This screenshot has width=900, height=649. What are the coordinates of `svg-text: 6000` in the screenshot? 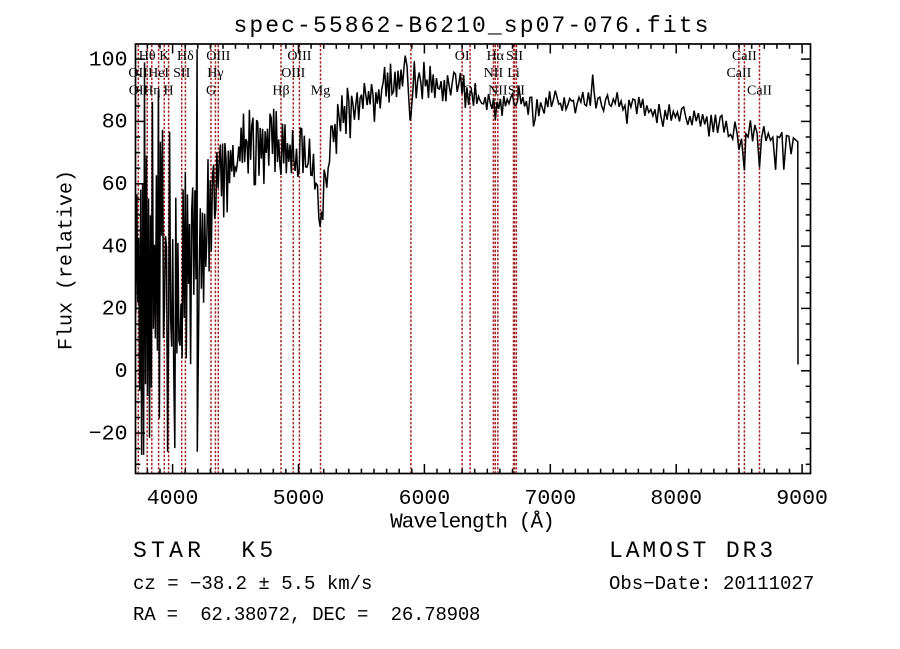 It's located at (425, 499).